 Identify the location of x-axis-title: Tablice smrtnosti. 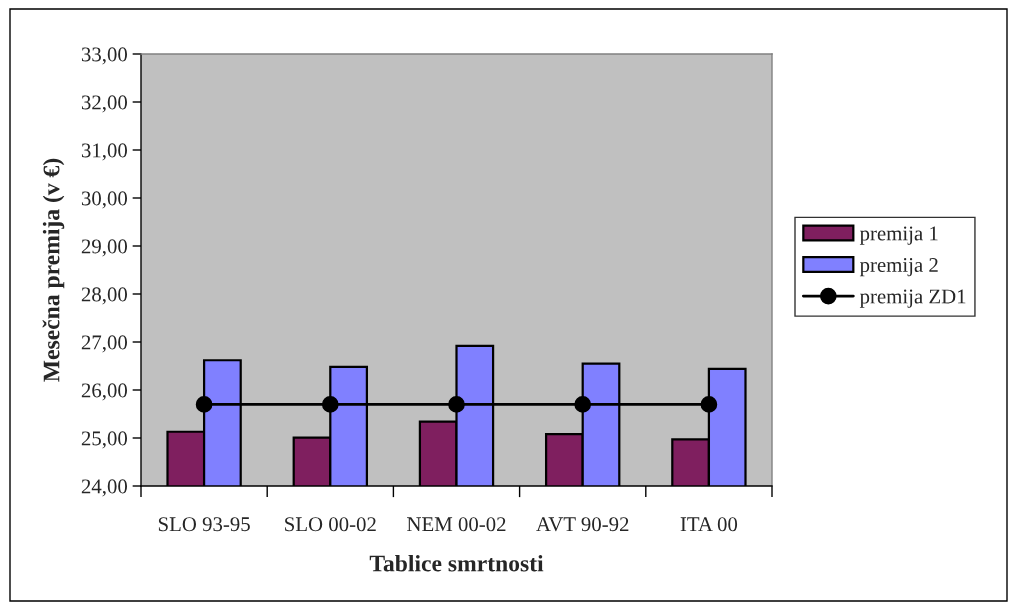
(456, 563).